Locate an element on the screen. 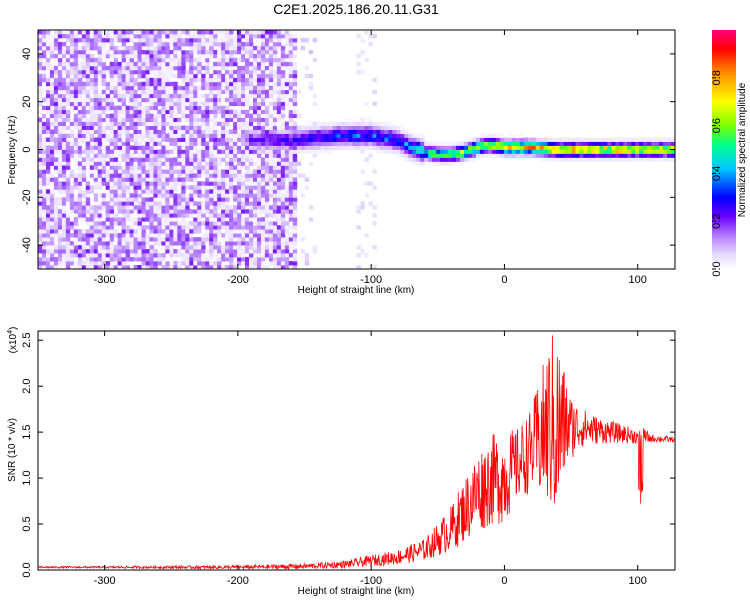 This screenshot has height=600, width=750. colorbar-tick-label: 0.4 is located at coordinates (717, 173).